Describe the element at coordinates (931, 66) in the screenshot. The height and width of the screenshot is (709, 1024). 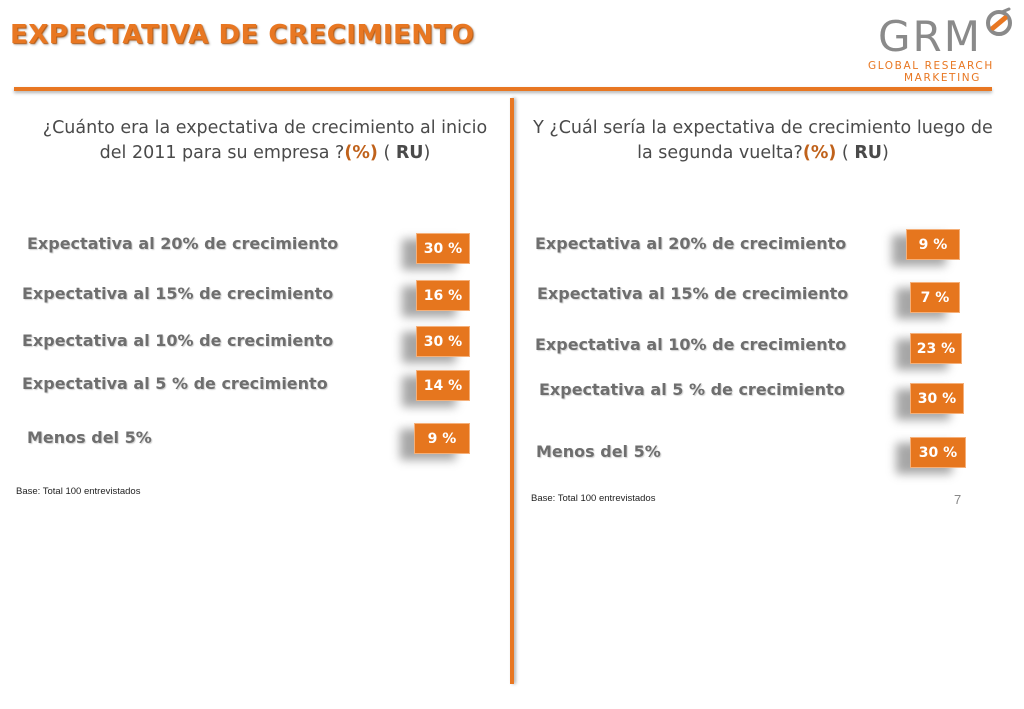
I see `logo-tagline-1: GLOBAL RESEARCH` at that location.